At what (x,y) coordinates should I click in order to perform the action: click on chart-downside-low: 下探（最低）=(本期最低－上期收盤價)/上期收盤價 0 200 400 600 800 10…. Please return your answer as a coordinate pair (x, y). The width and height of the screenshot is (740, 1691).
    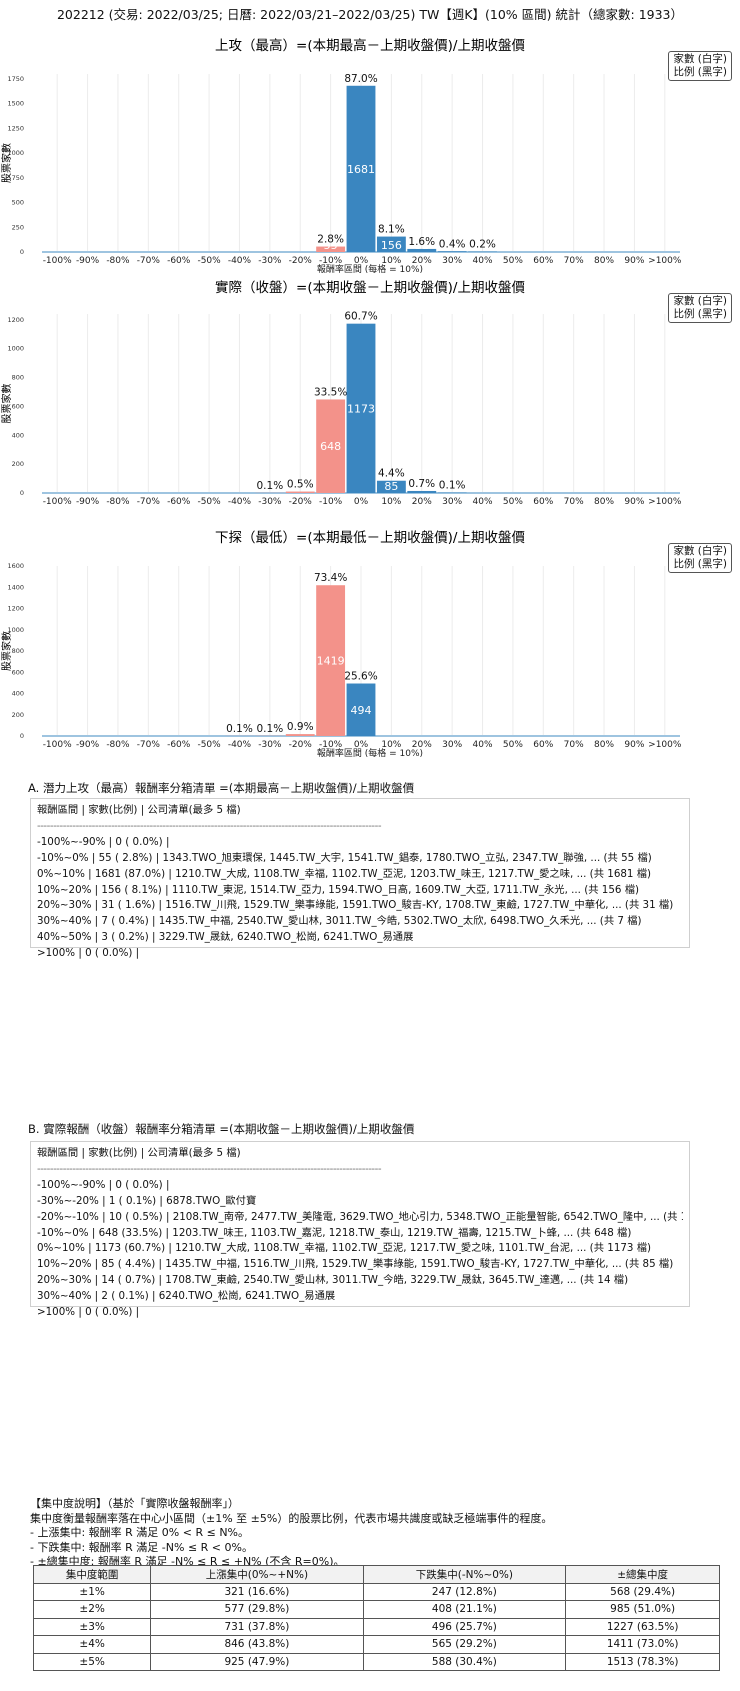
    Looking at the image, I should click on (370, 648).